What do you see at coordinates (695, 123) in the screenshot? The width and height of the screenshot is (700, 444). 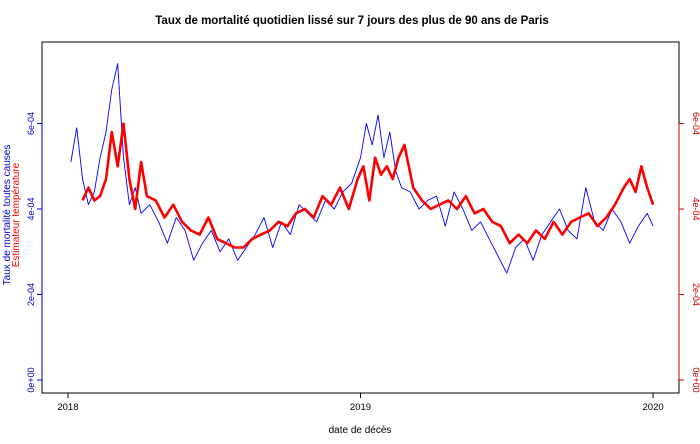 I see `y-right-tick-label: 6e-04` at bounding box center [695, 123].